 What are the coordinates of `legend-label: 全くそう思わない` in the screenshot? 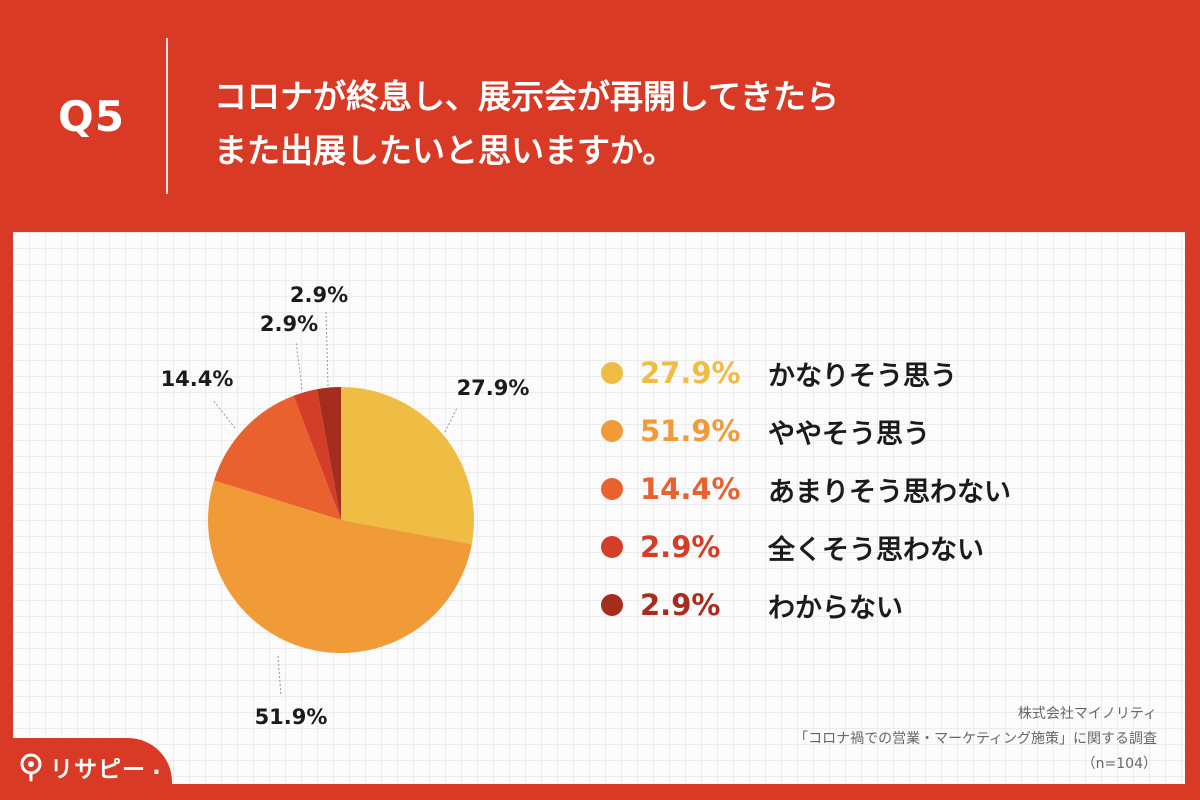 It's located at (876, 550).